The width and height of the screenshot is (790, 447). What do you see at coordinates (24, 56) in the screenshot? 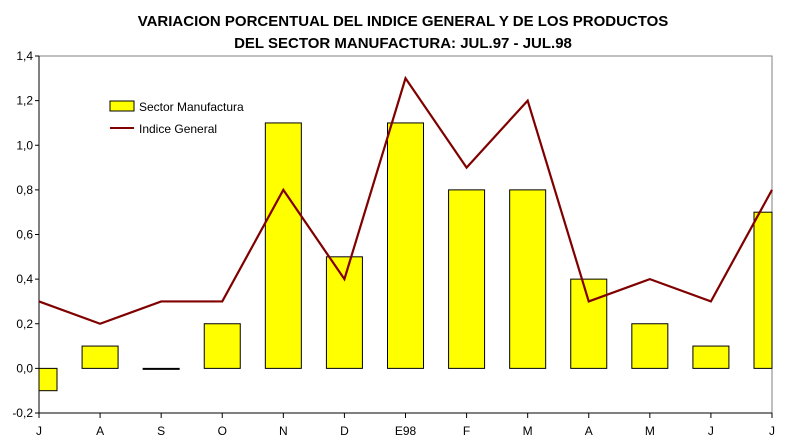
I see `y-tick-label: 1,4` at bounding box center [24, 56].